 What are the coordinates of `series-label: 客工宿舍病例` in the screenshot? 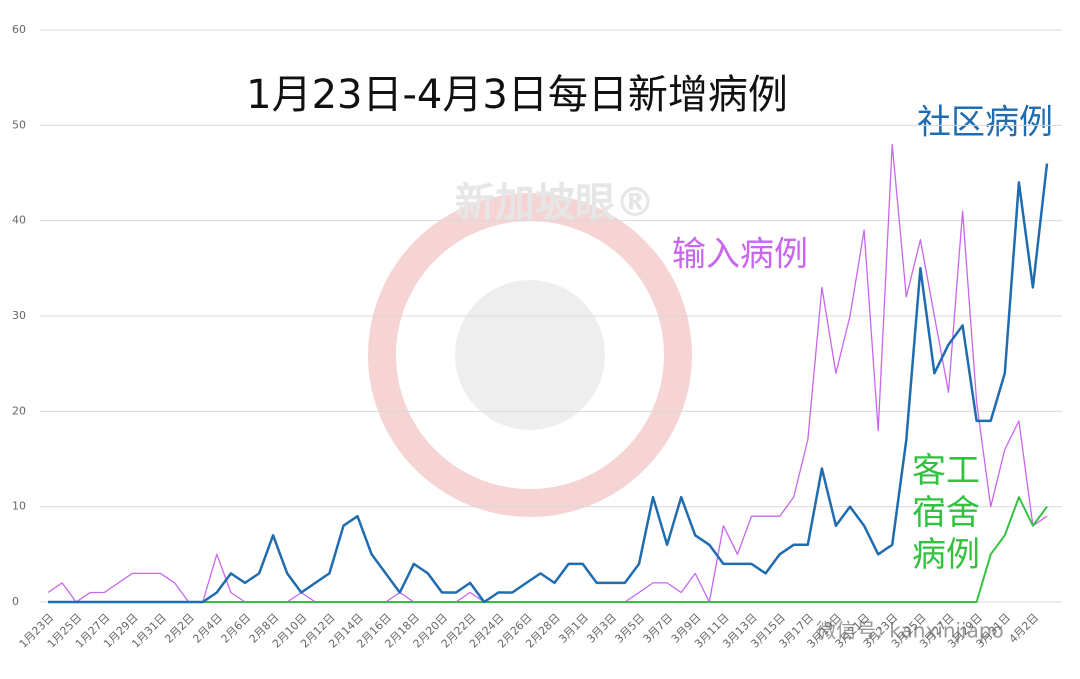 It's located at (946, 513).